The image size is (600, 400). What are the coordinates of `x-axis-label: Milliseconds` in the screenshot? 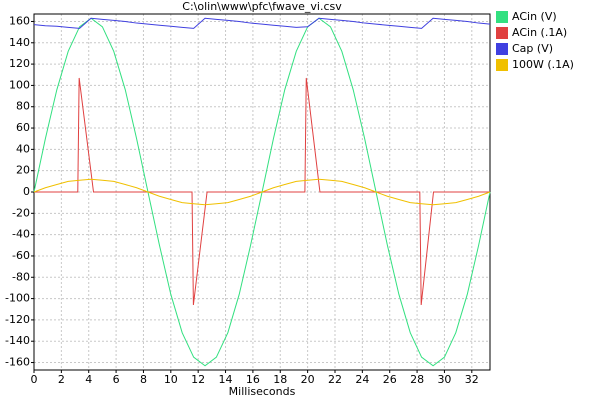 It's located at (262, 391).